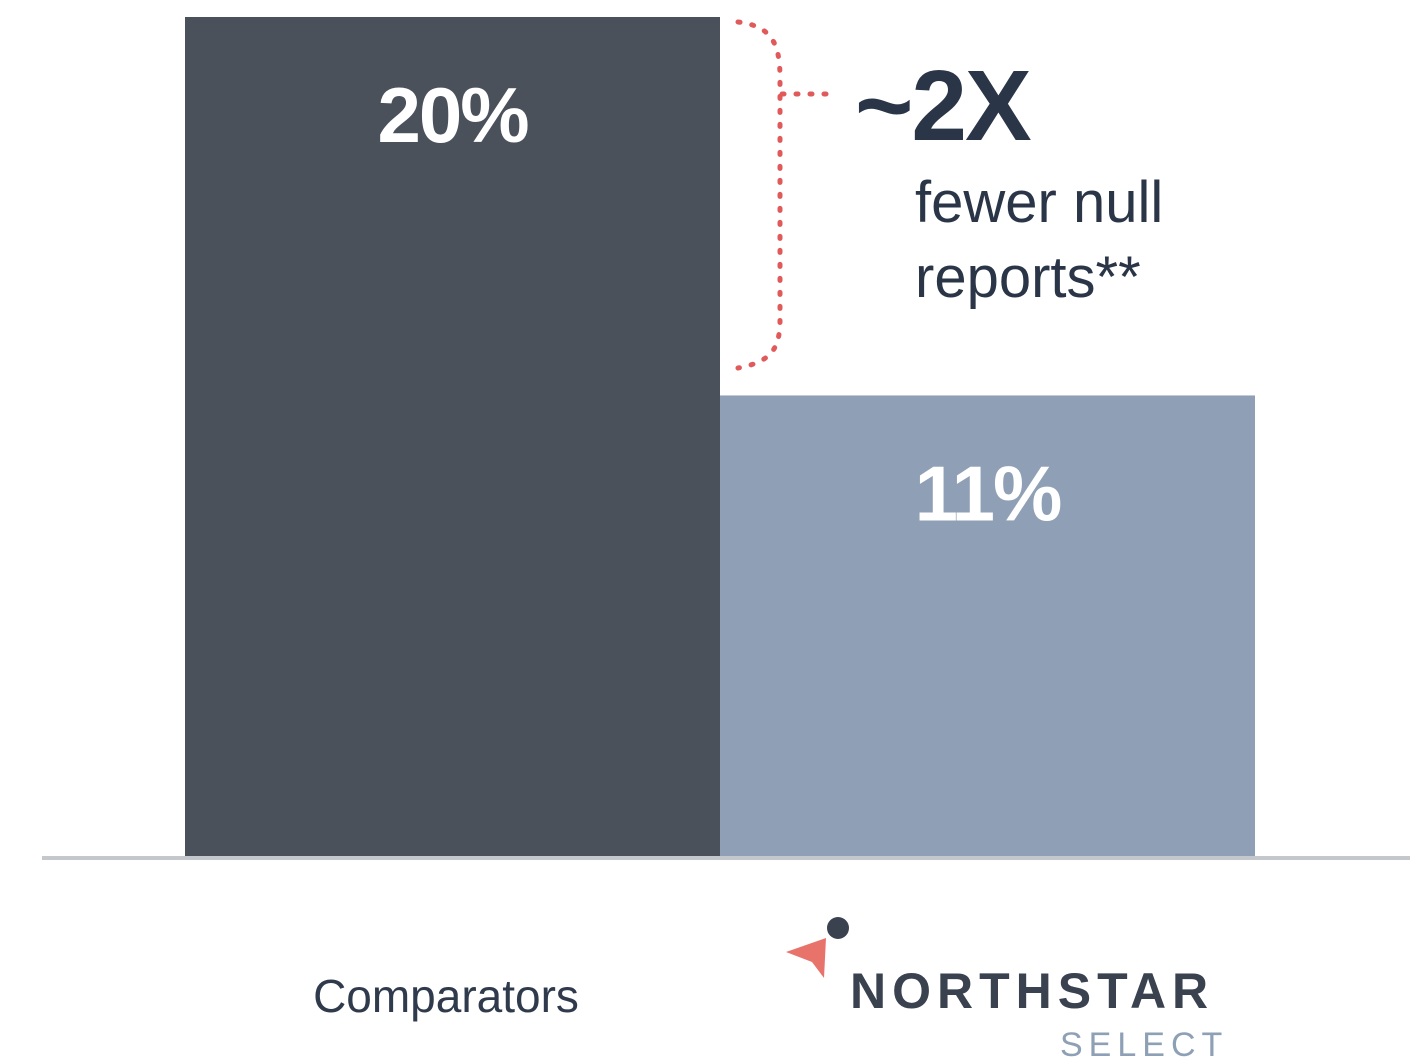 This screenshot has height=1063, width=1410. Describe the element at coordinates (943, 106) in the screenshot. I see `callout-multiplier: ~2X` at that location.